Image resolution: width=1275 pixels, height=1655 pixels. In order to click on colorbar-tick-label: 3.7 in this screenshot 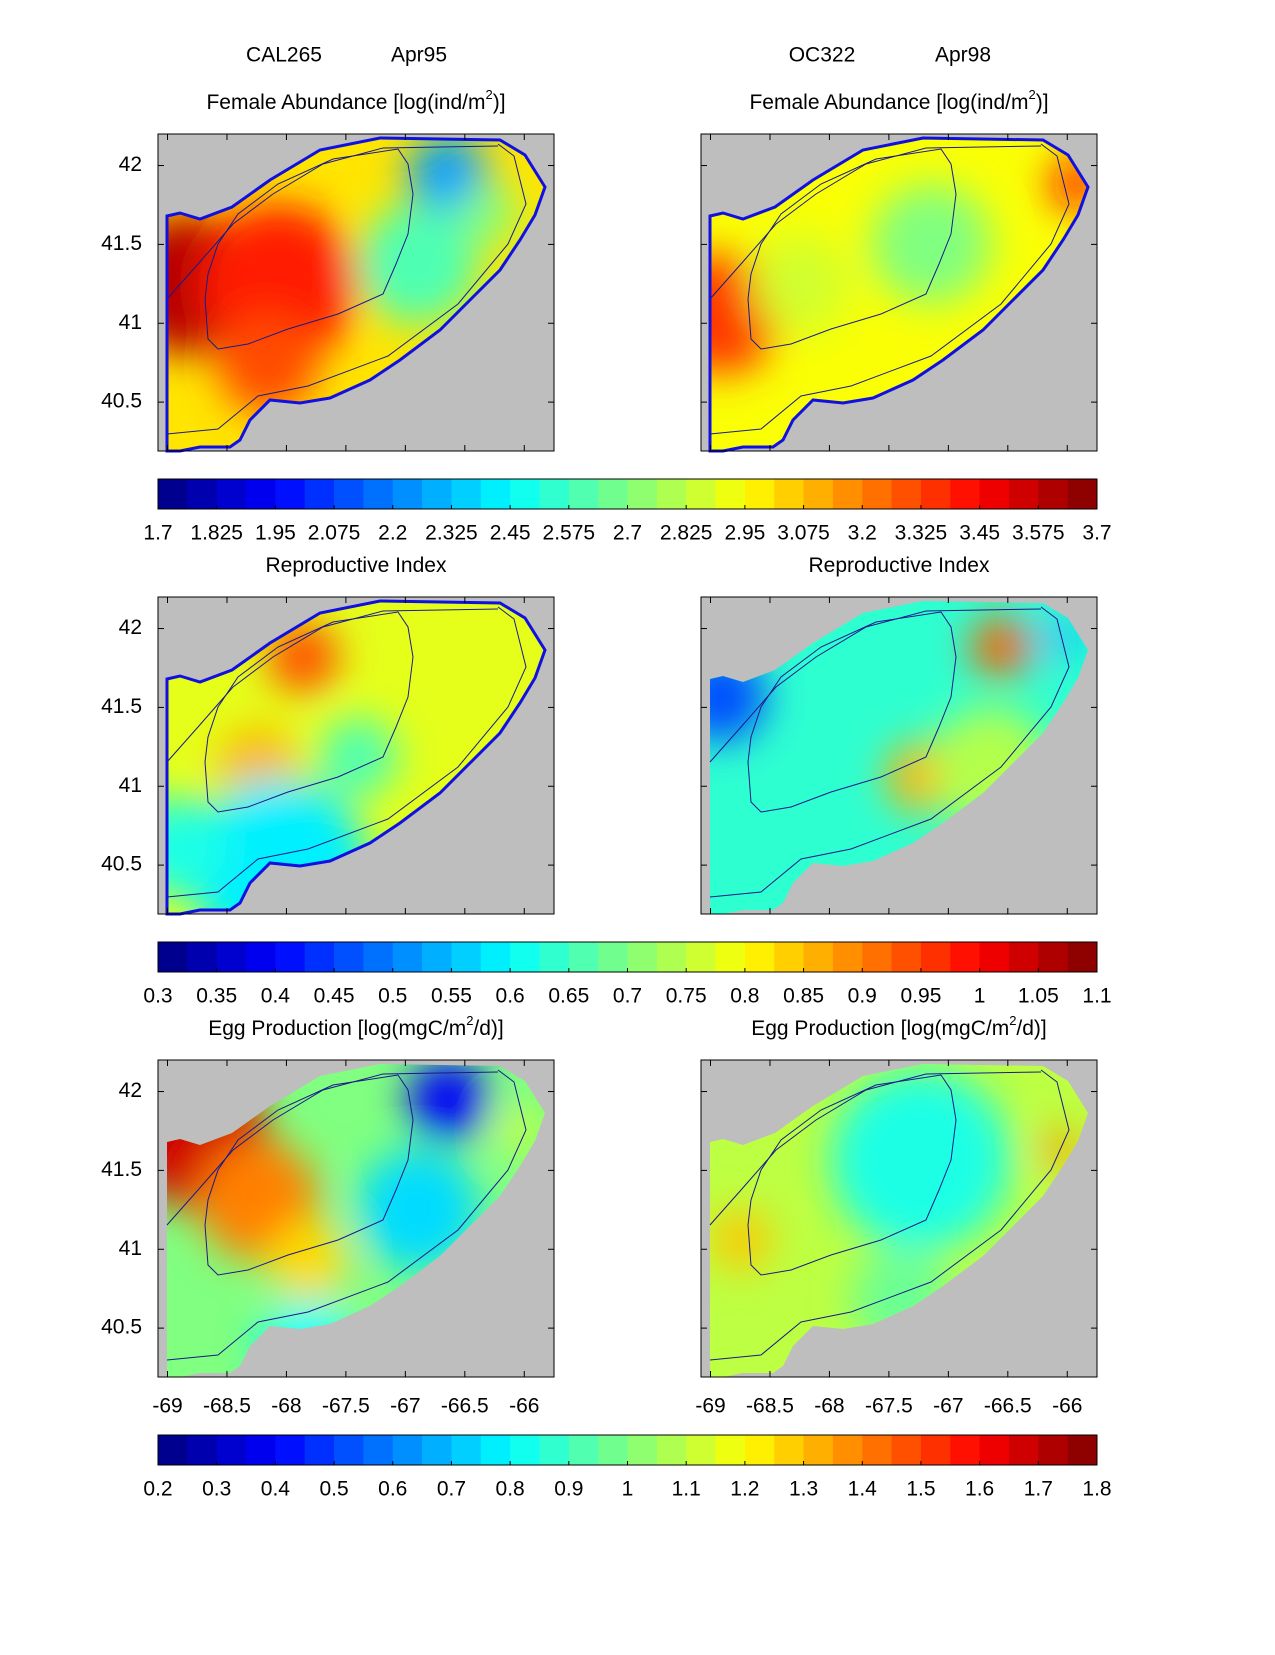, I will do `click(1096, 533)`.